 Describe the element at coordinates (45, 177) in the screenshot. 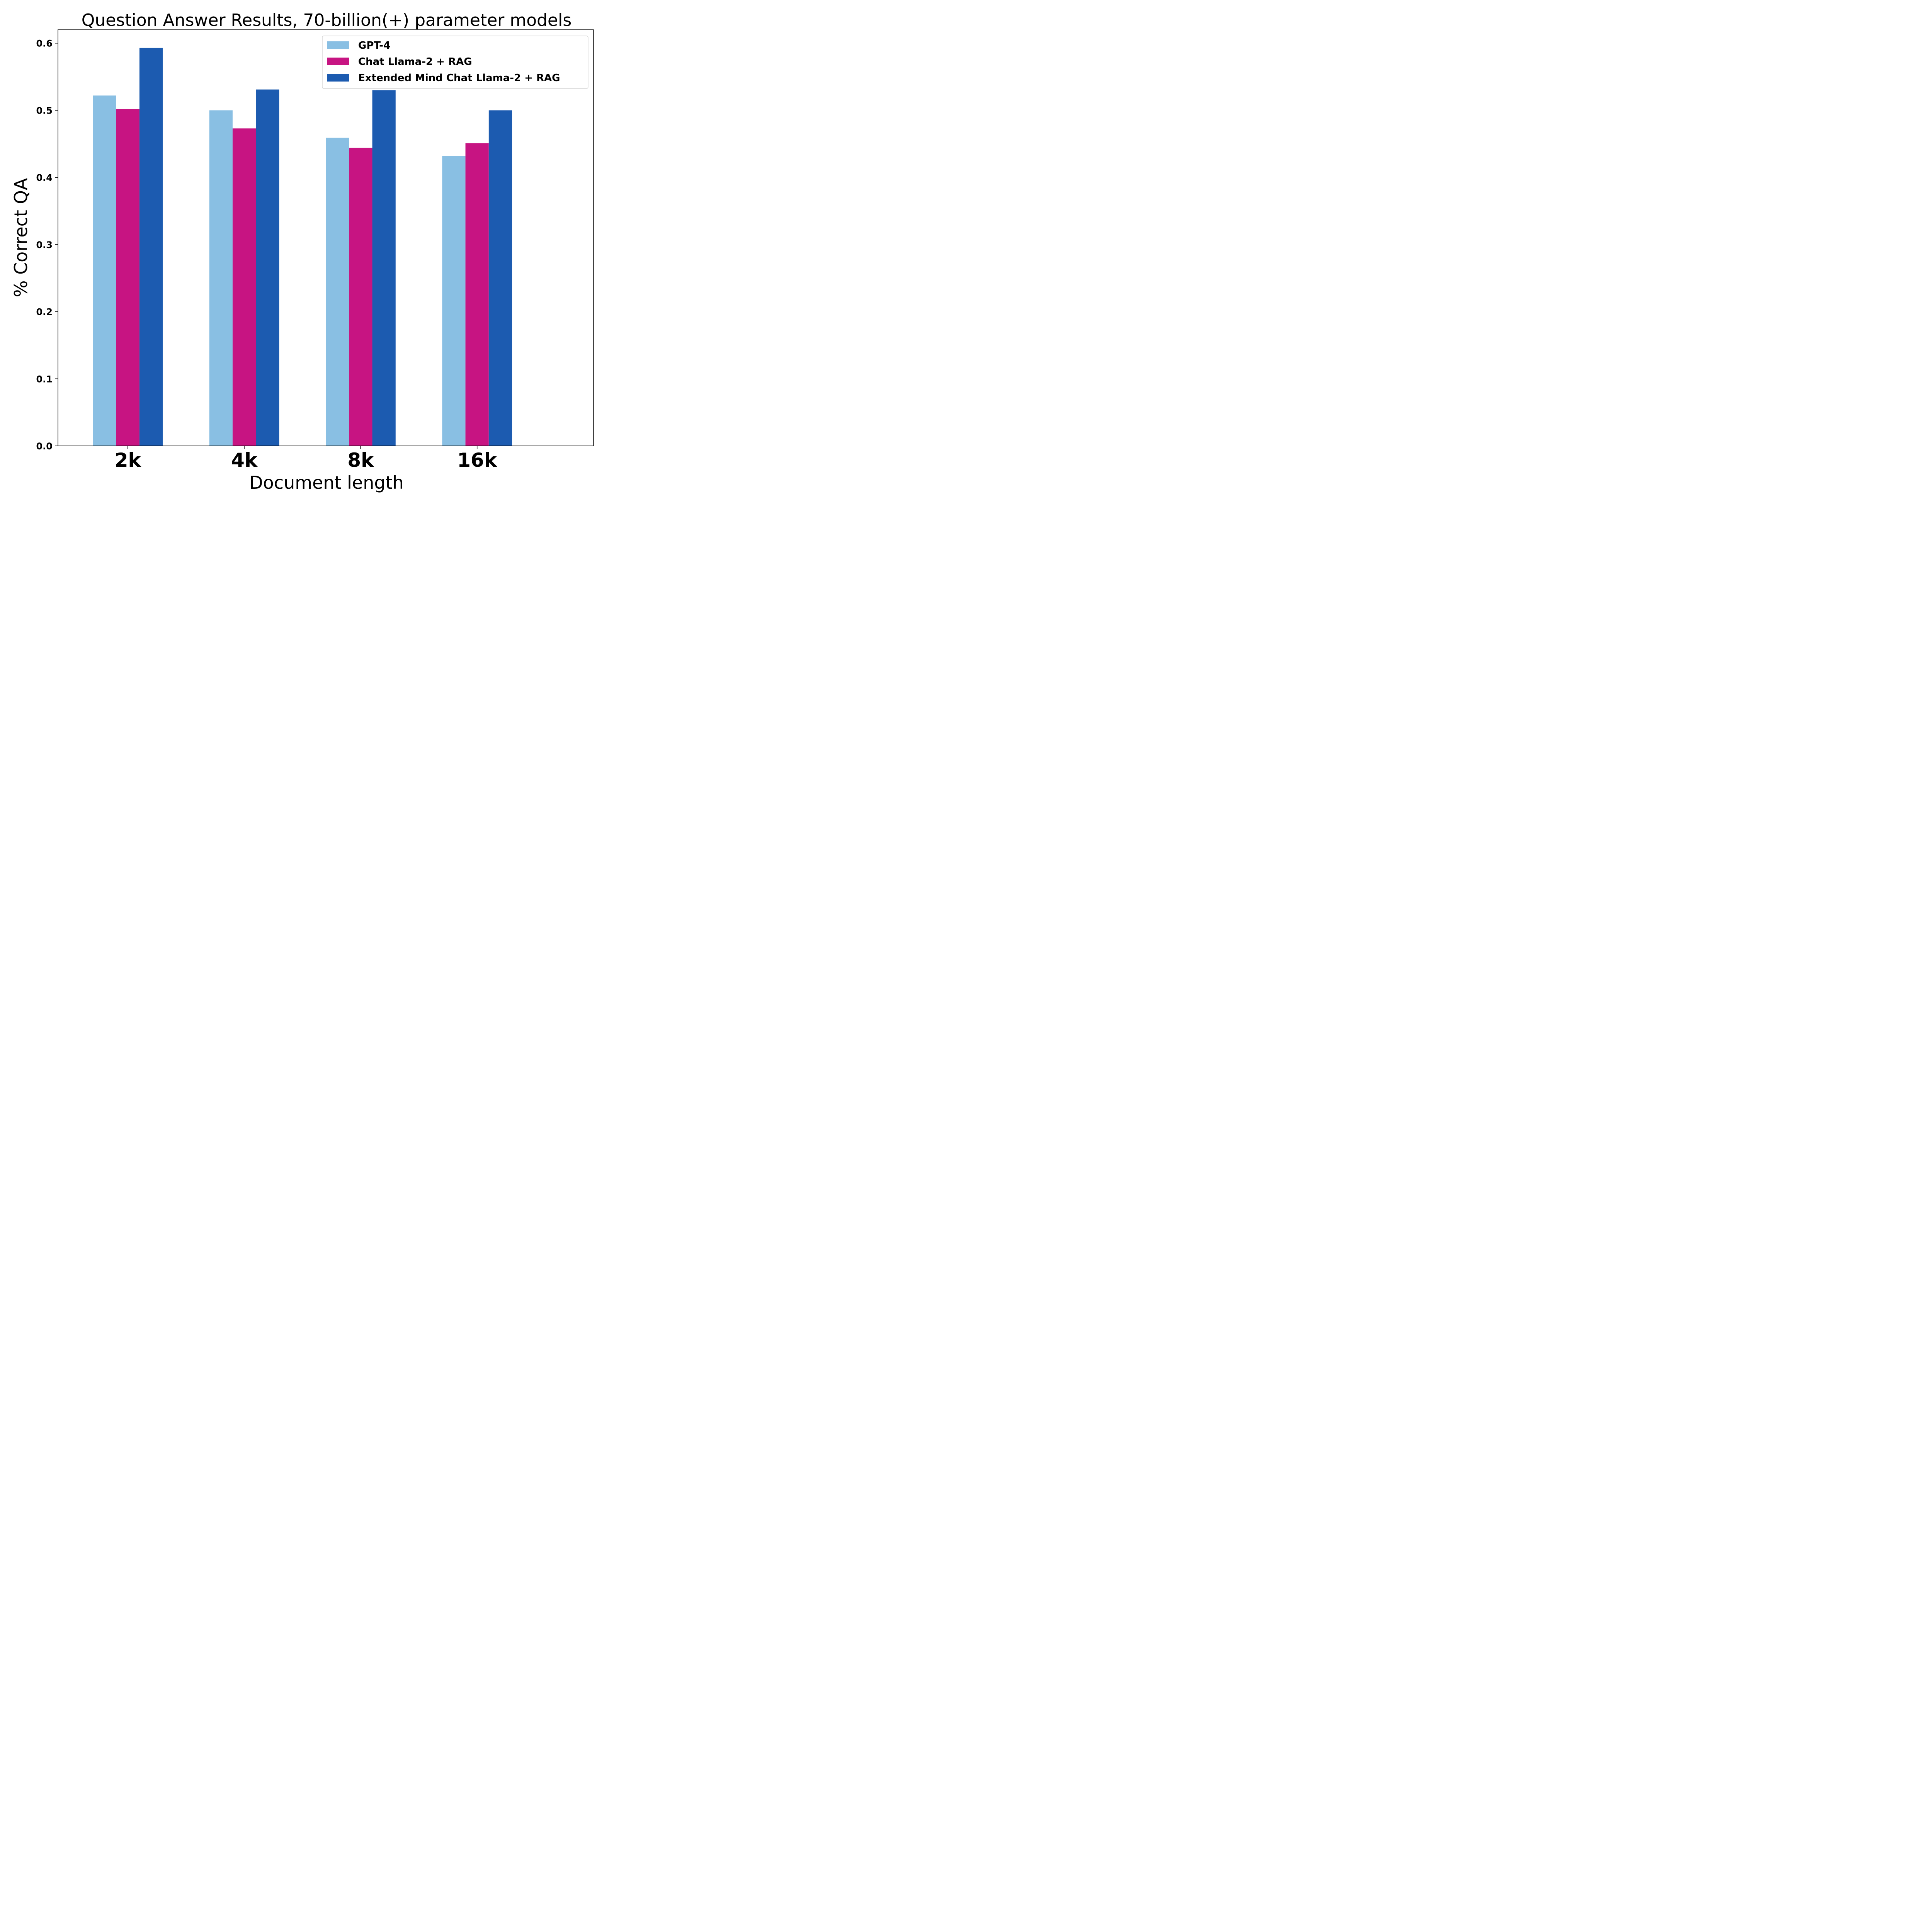

I see `y-tick-label: 0.4` at that location.